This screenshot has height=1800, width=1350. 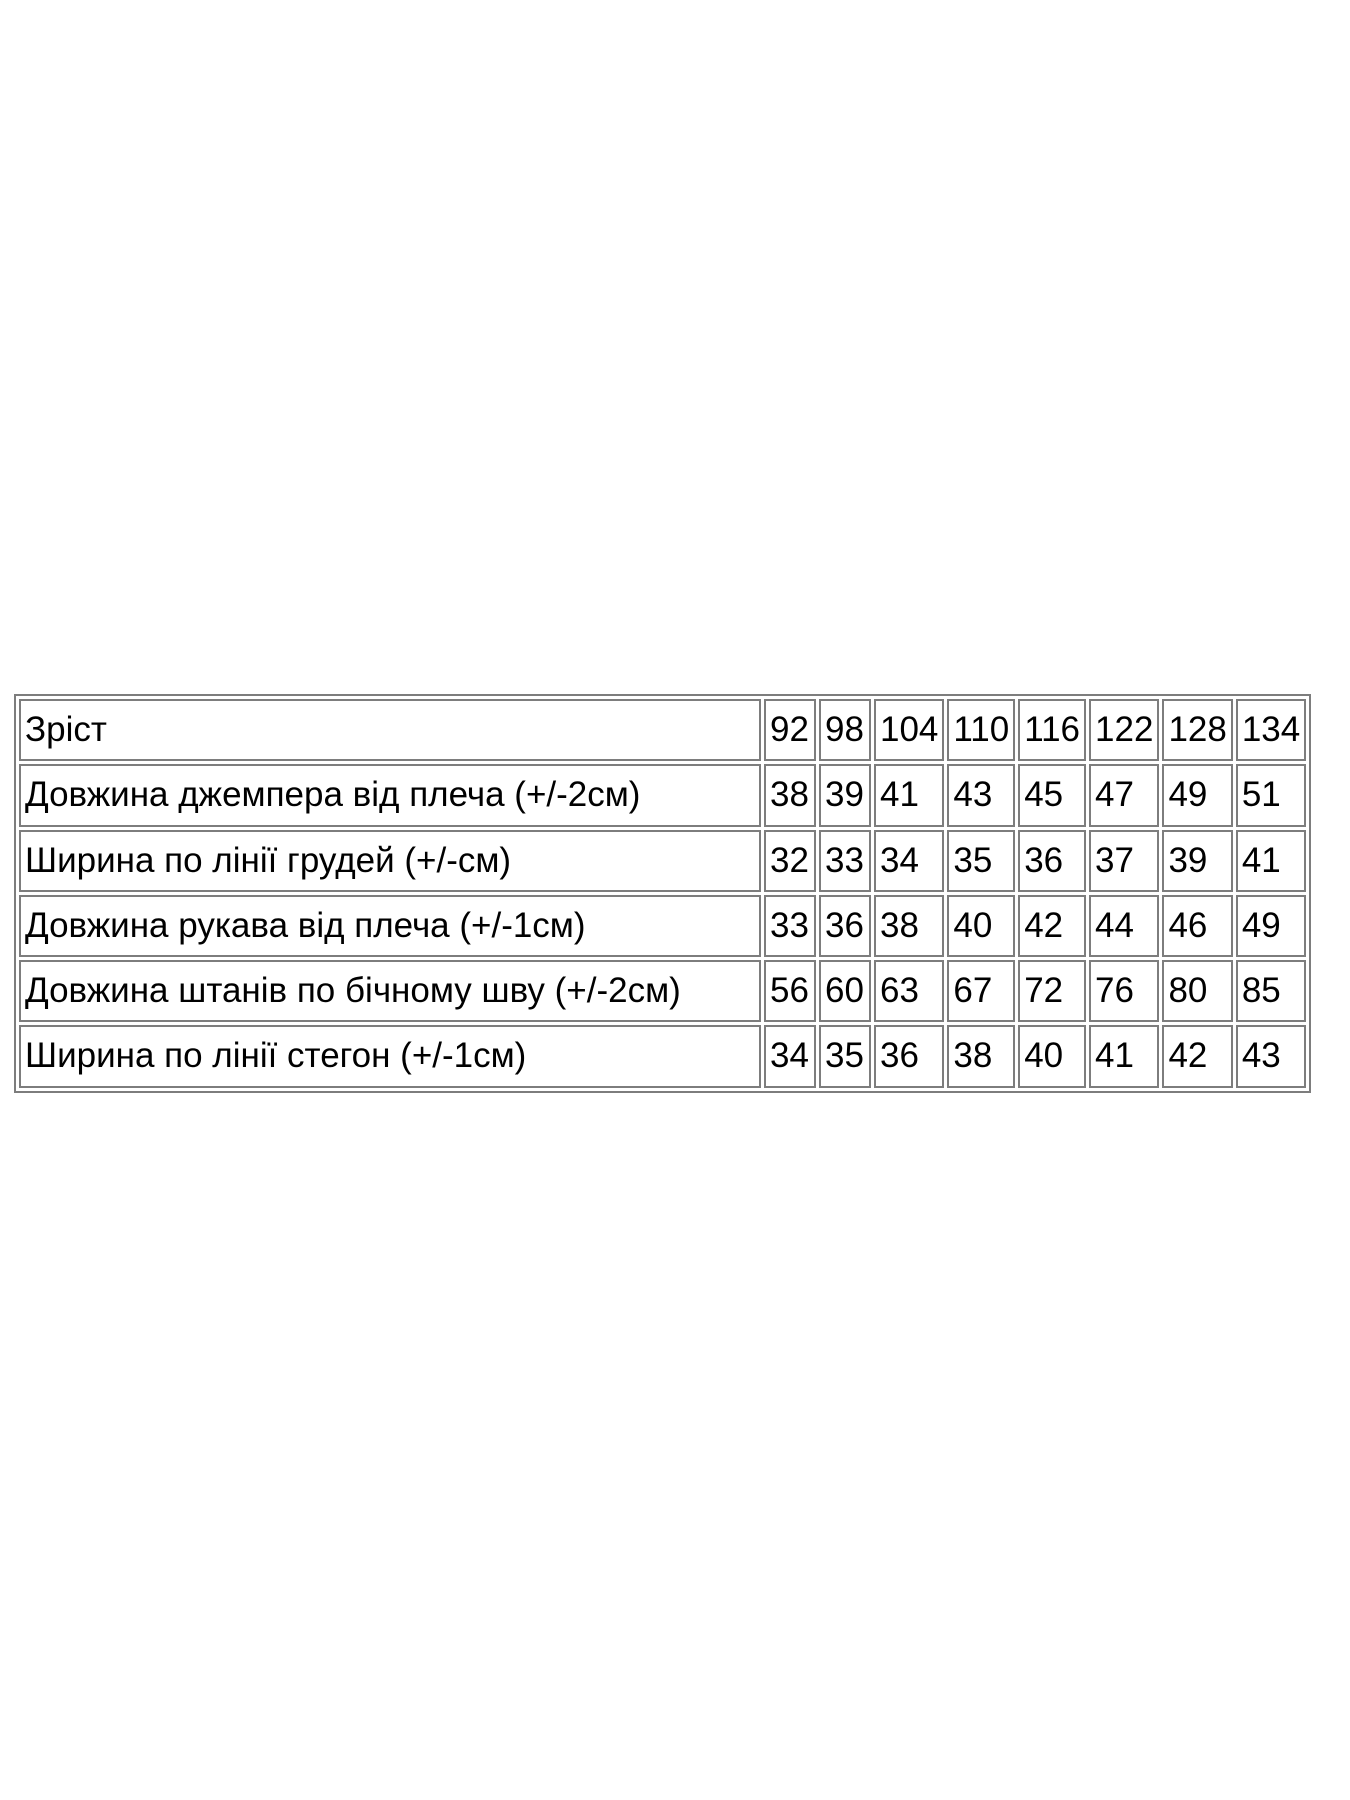 I want to click on size-value-cell: 63, so click(x=909, y=991).